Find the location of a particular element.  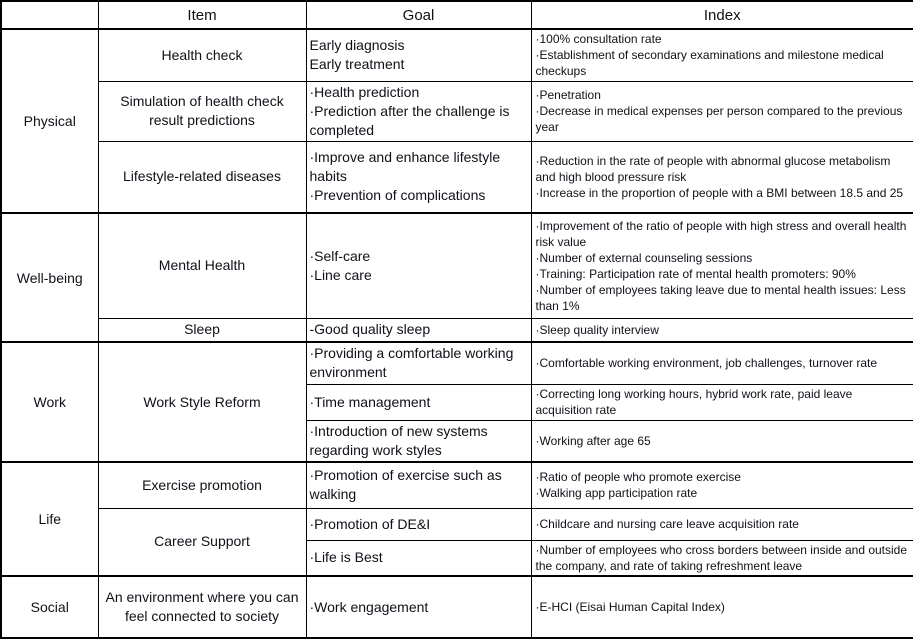

index-cell: ·Sleep quality interview is located at coordinates (721, 330).